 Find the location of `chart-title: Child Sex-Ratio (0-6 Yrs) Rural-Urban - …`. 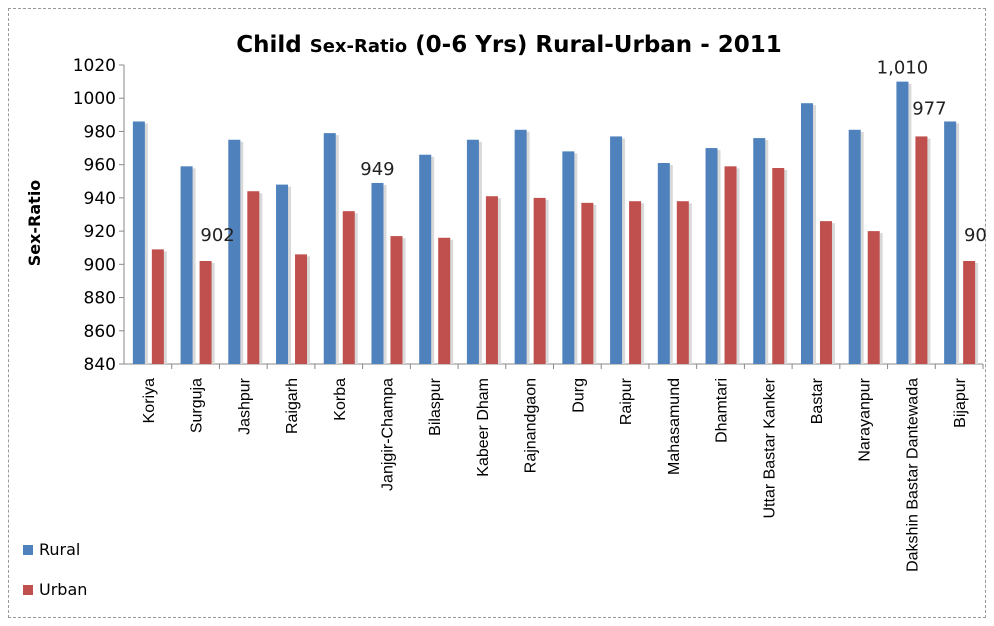

chart-title: Child Sex-Ratio (0-6 Yrs) Rural-Urban - … is located at coordinates (509, 45).